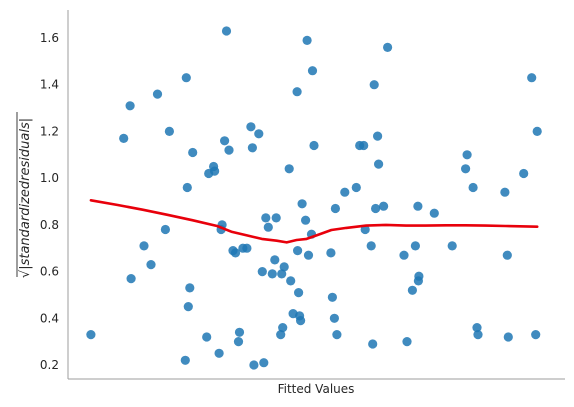  I want to click on y-axis-label: √|standardizedresiduals|, so click(25, 195).